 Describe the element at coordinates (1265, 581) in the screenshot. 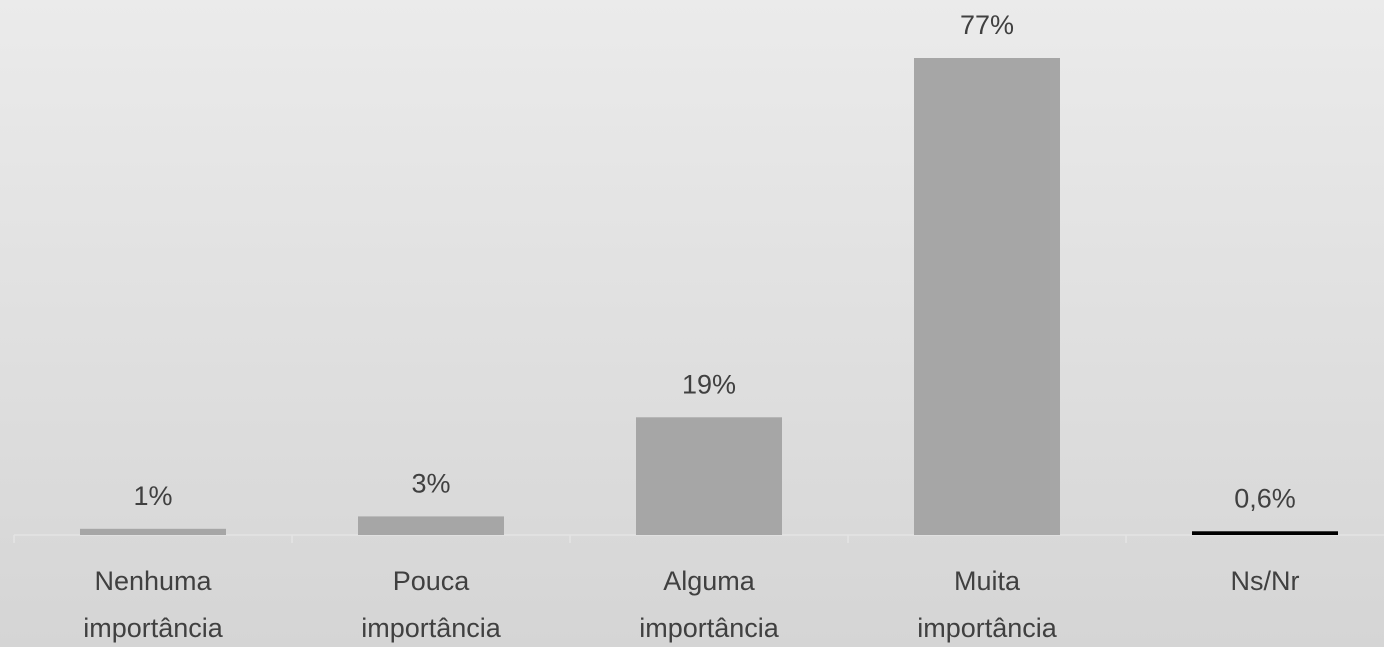

I see `x-tick-label: Ns/Nr` at that location.